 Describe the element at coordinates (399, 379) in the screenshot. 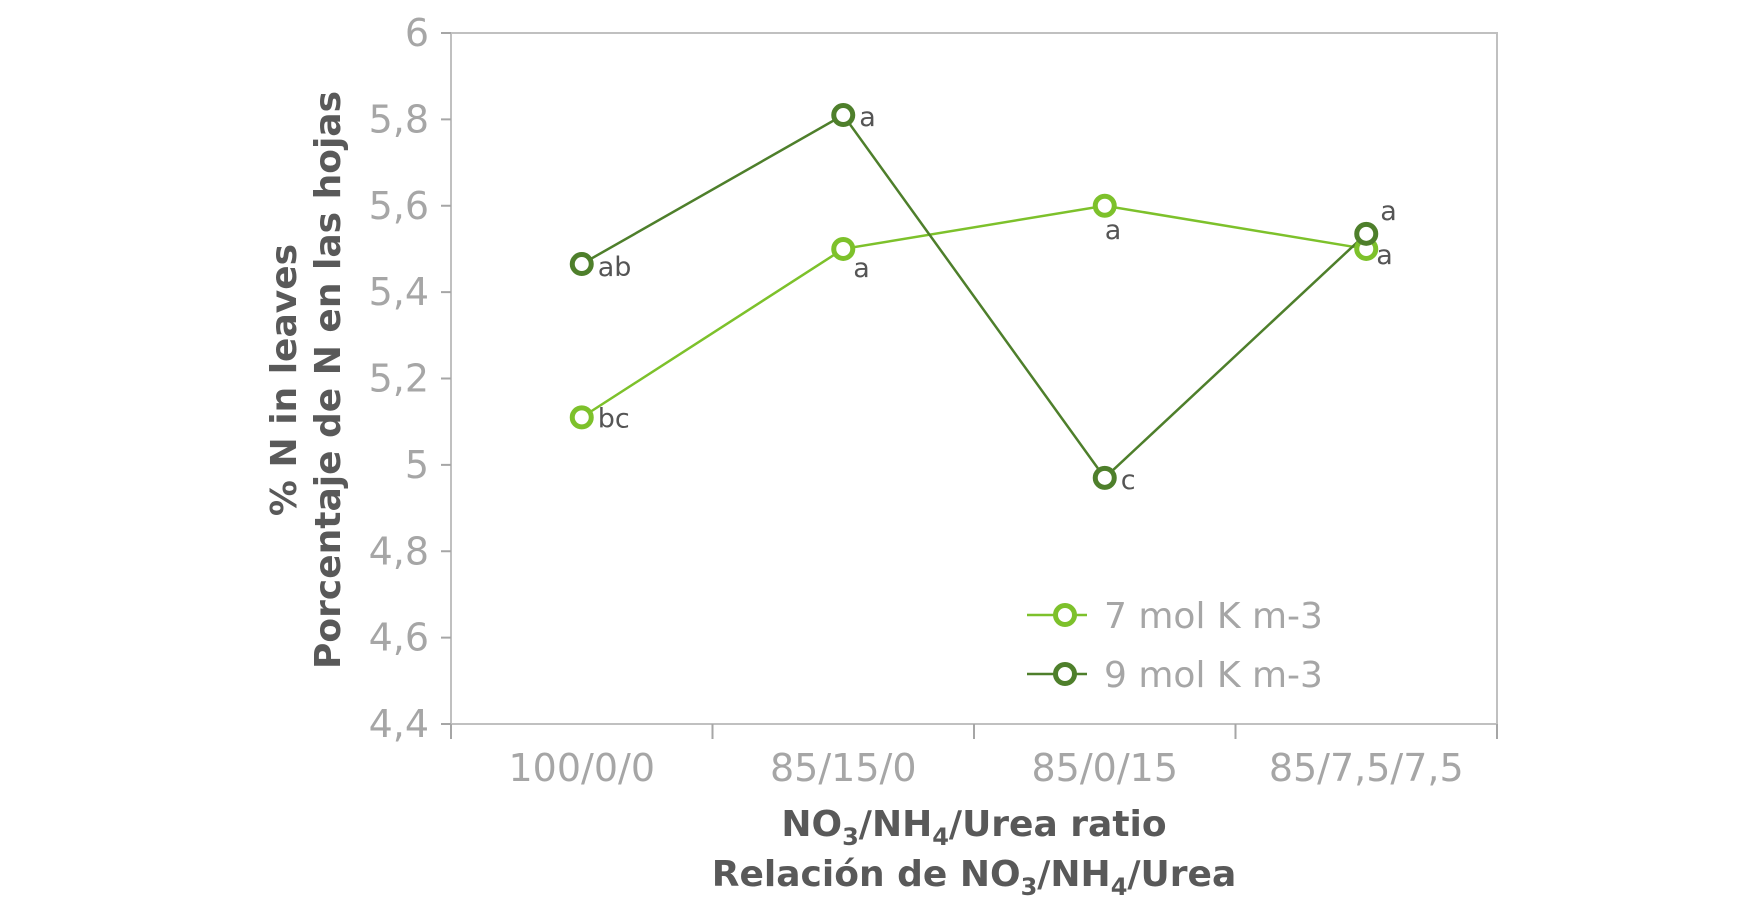

I see `y-tick-label: 5,2` at that location.